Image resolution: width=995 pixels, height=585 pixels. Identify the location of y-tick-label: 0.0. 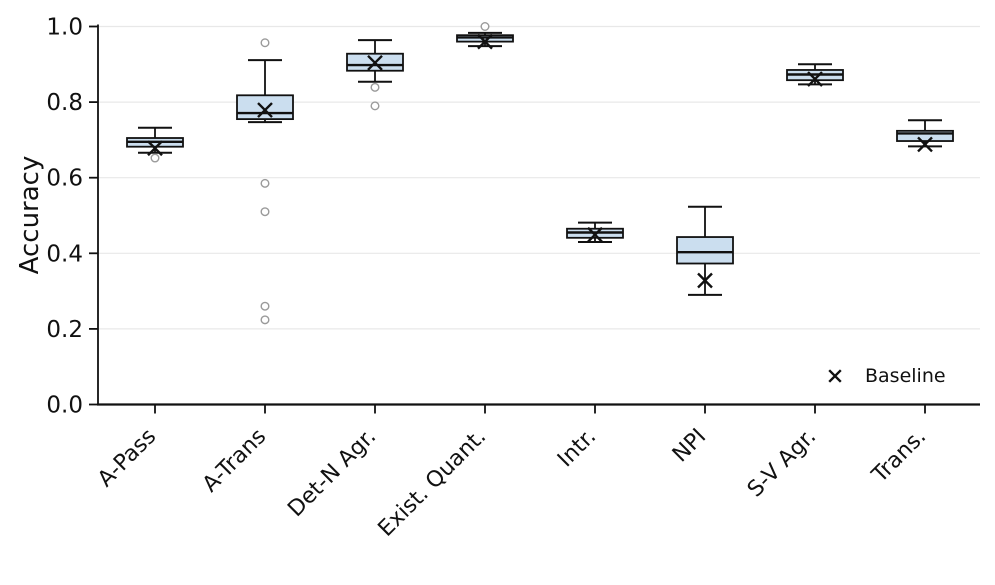
(64, 406).